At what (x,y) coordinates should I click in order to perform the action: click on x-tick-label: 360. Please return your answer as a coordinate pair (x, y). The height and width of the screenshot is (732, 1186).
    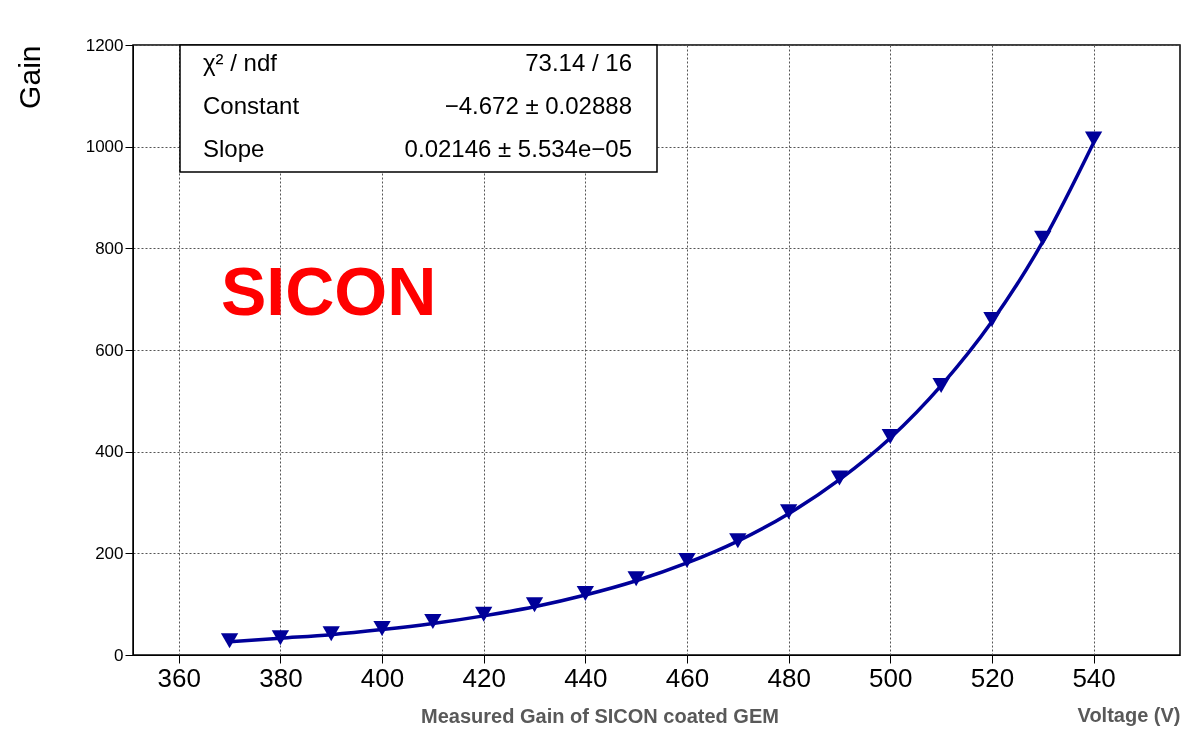
    Looking at the image, I should click on (179, 677).